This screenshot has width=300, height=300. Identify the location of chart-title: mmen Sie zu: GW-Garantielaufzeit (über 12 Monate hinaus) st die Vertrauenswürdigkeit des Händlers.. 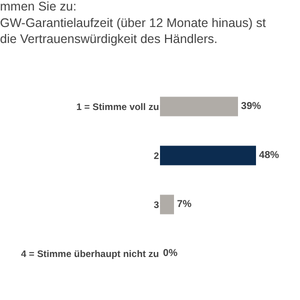
(133, 23).